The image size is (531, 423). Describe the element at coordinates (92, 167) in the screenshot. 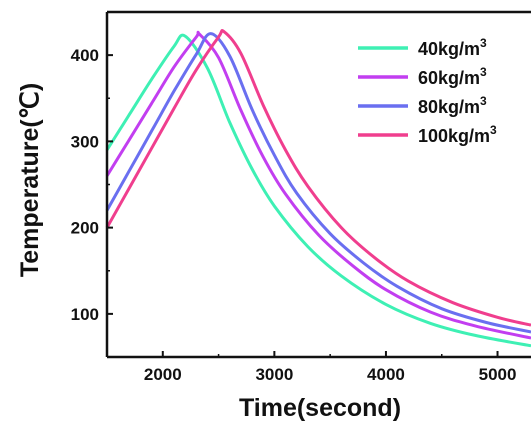

I see `y-ticks: 100 200 300 400` at that location.